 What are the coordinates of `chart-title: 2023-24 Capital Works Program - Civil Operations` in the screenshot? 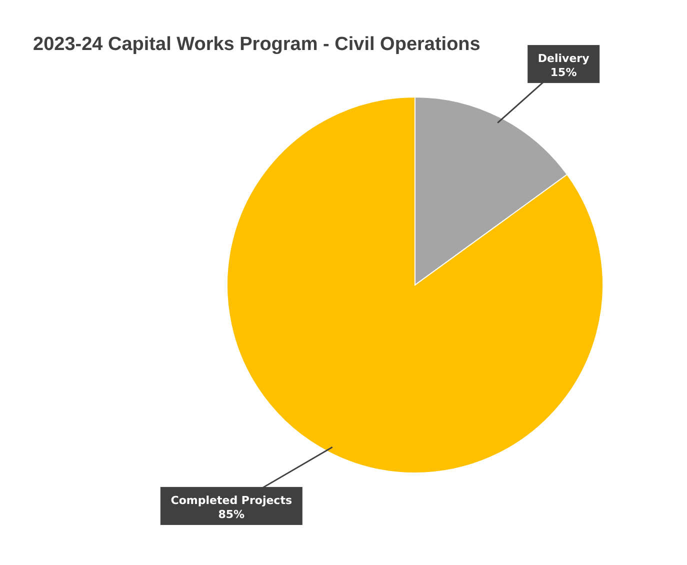 It's located at (256, 45).